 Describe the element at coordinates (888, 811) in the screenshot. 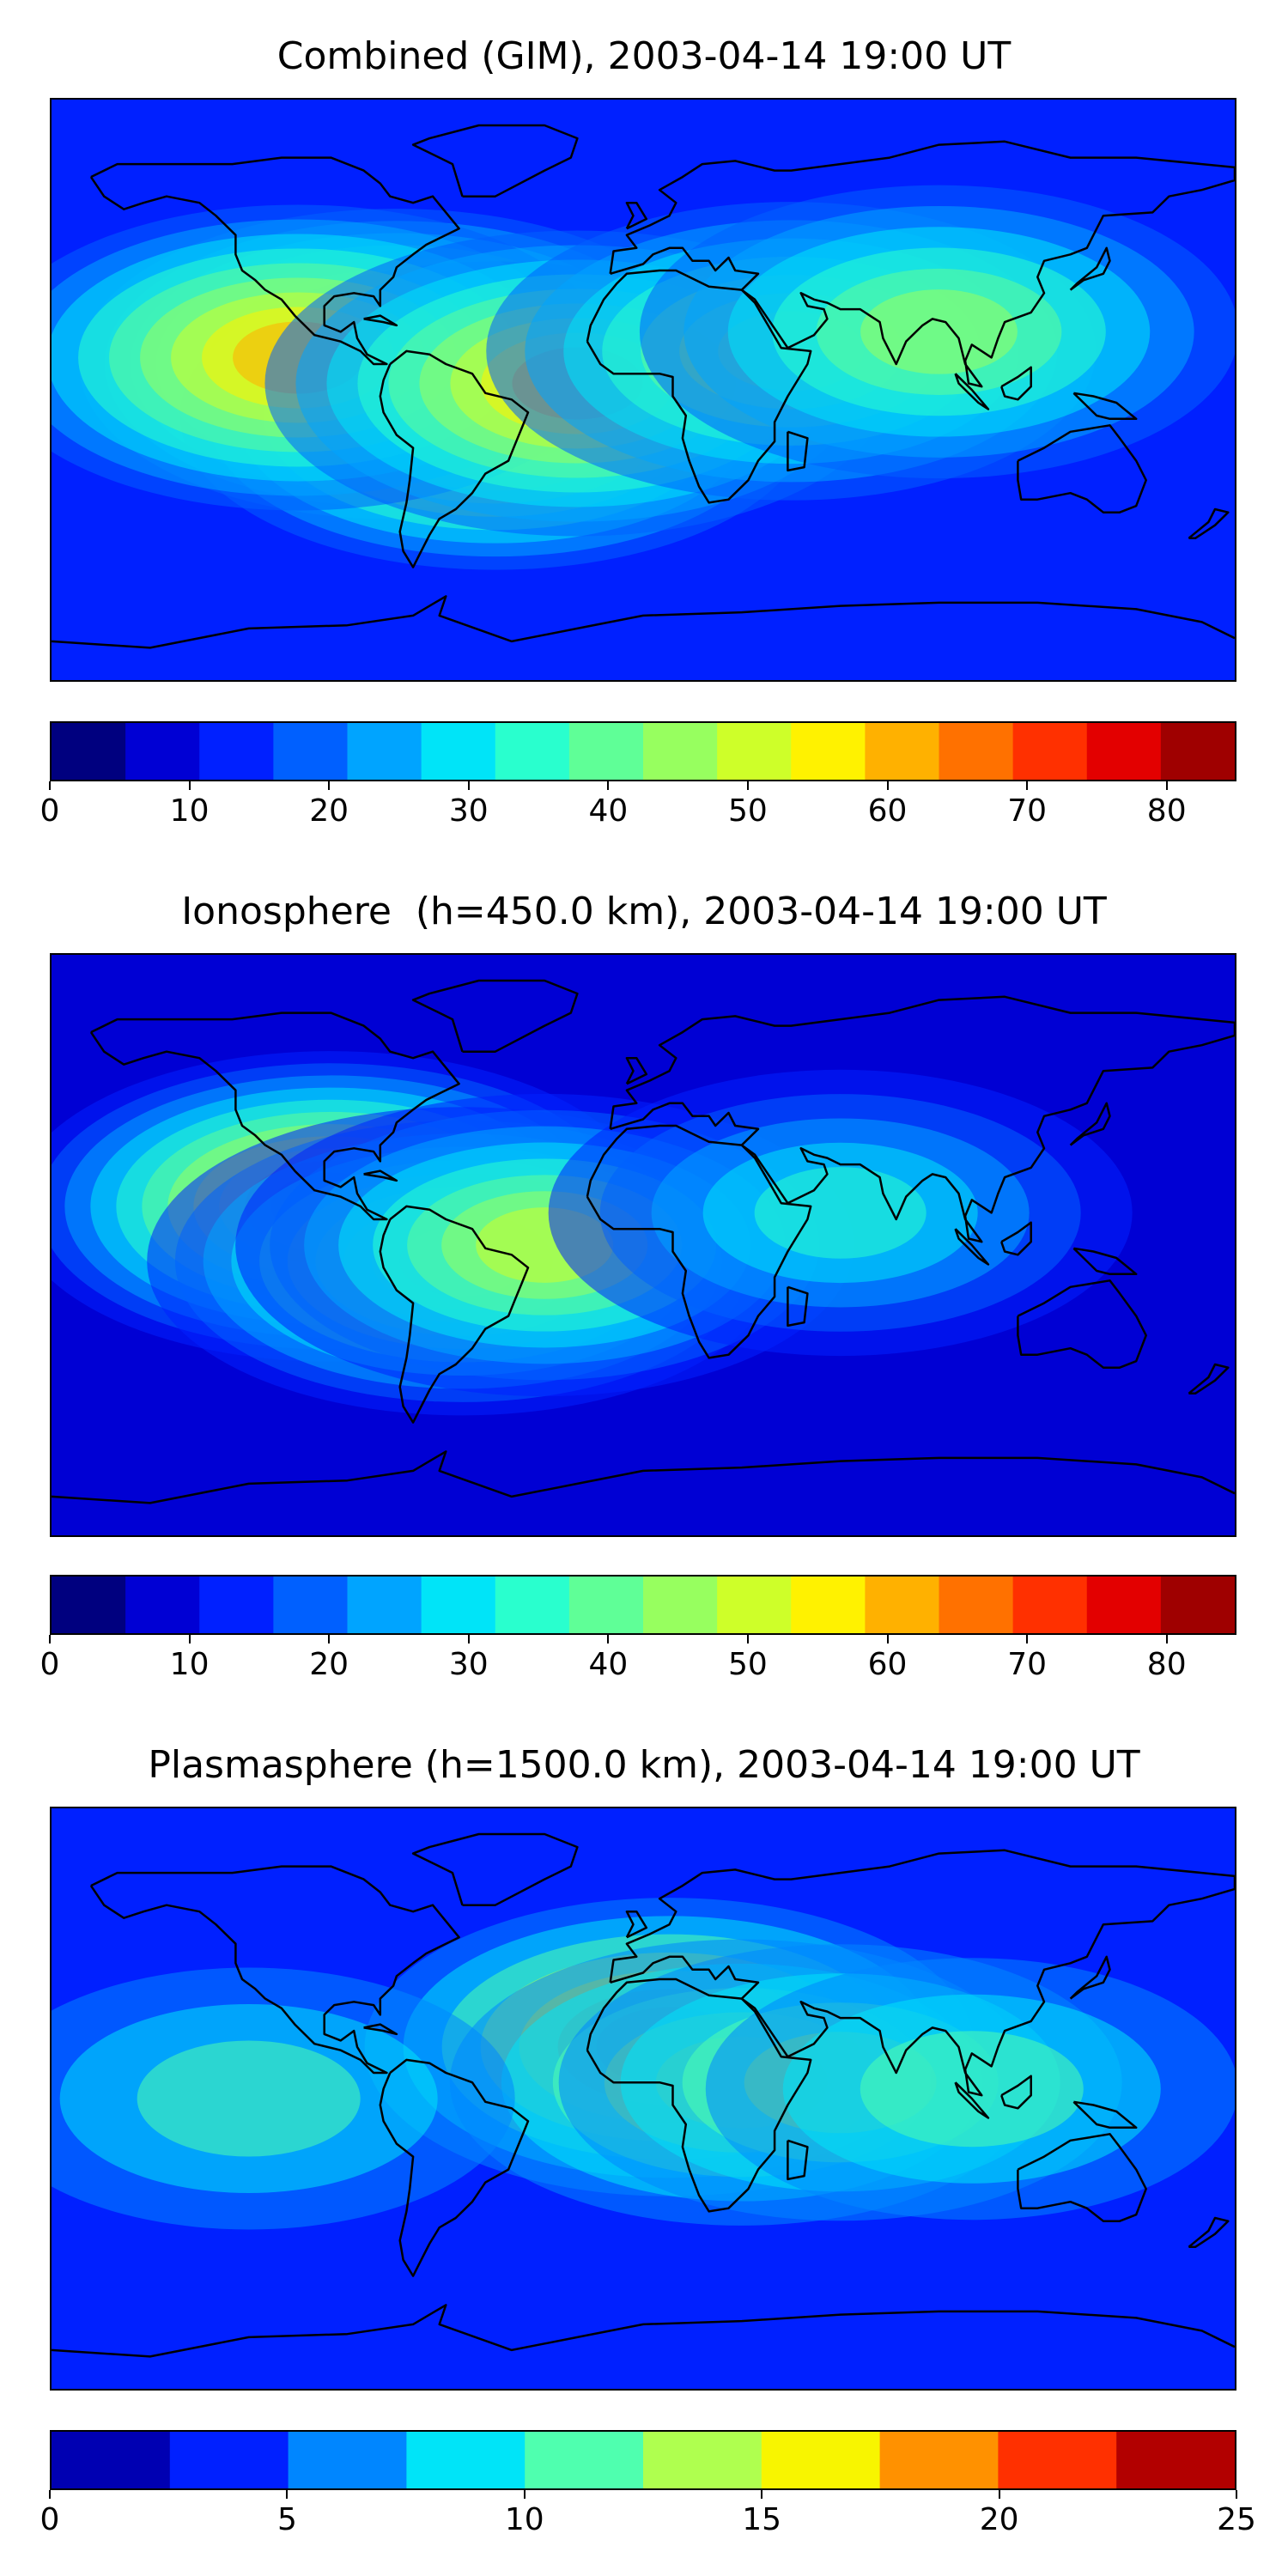

I see `combined-tick-label: 60` at that location.